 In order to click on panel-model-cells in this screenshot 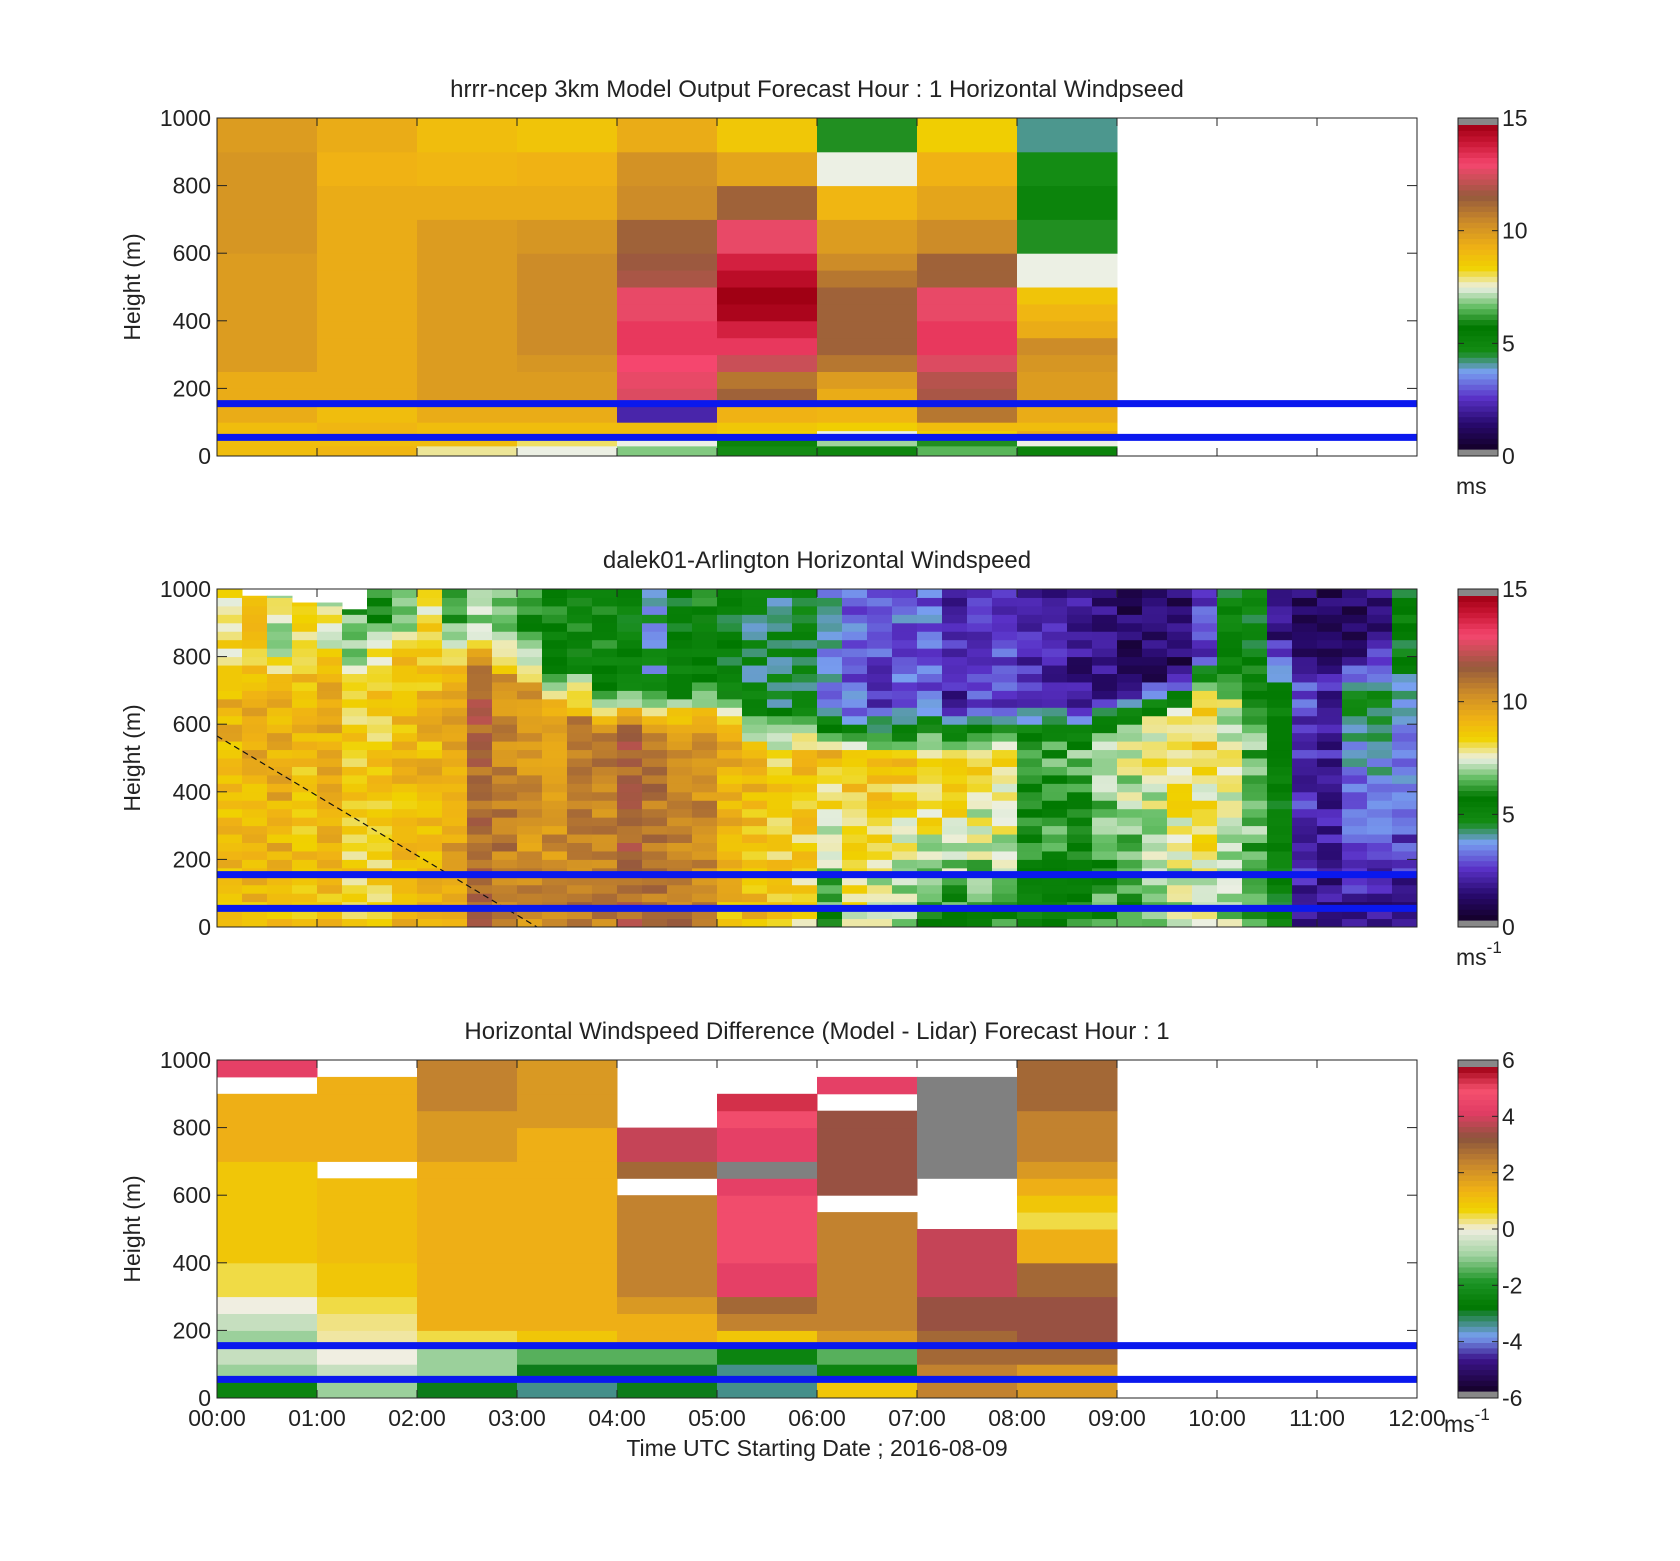, I will do `click(667, 287)`.